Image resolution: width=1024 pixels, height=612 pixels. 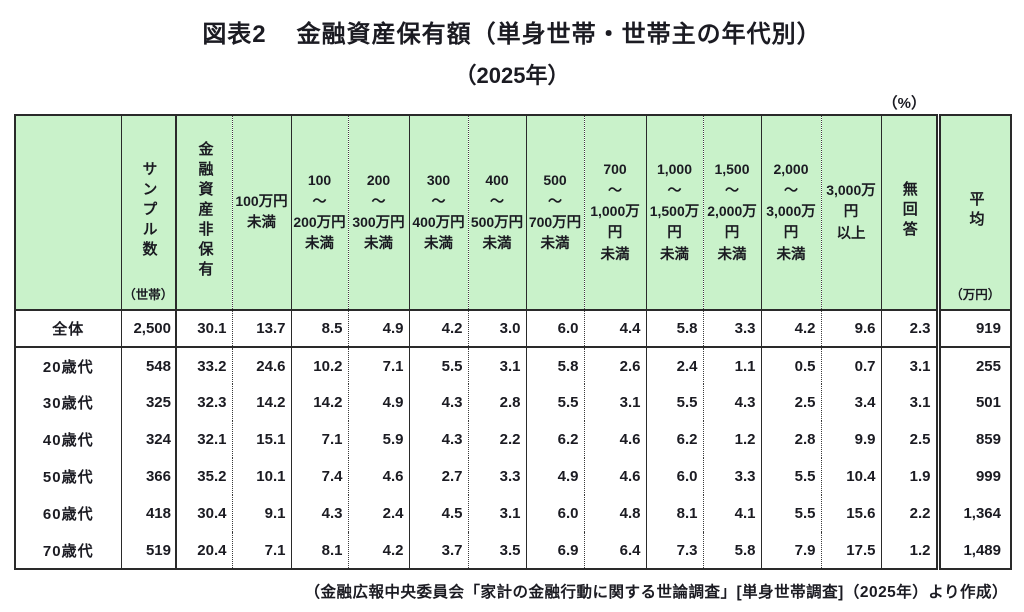 I want to click on data-cell: 4.1, so click(x=731, y=513).